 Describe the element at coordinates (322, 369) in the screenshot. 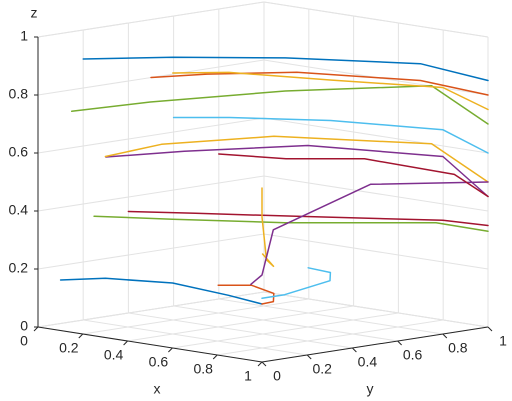

I see `y-tick-label: 0.2` at that location.